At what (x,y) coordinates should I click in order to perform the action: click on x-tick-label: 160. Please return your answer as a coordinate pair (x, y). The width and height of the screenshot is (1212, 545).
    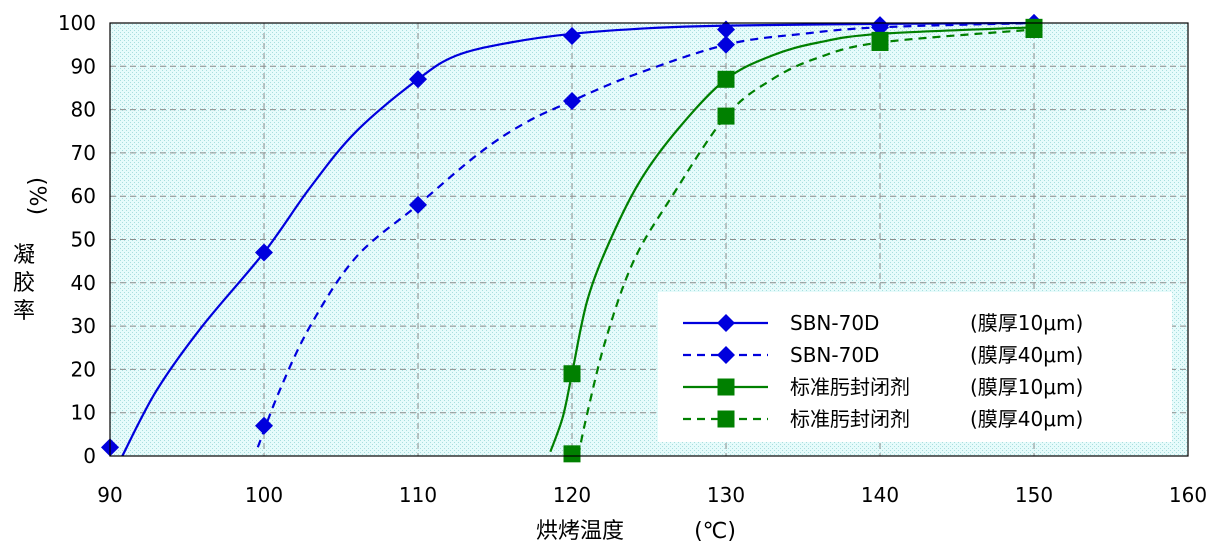
    Looking at the image, I should click on (1188, 495).